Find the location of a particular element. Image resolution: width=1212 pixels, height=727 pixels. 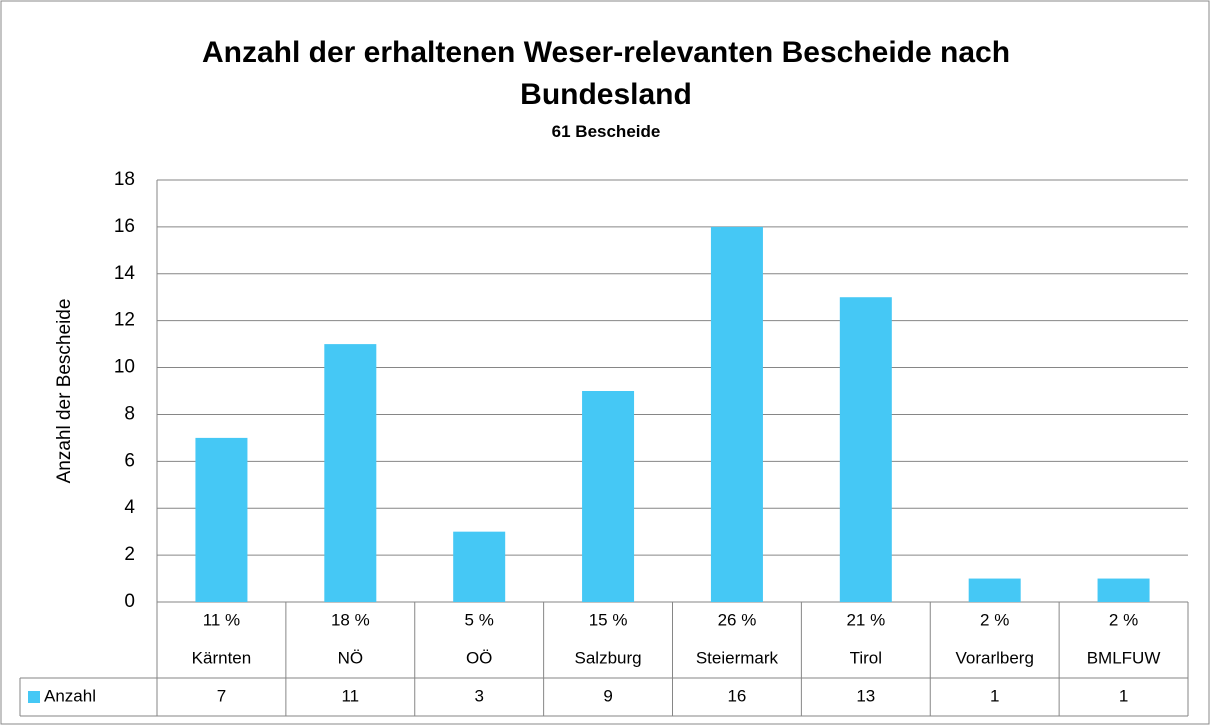

x-tick-label: BMLFUW is located at coordinates (1124, 657).